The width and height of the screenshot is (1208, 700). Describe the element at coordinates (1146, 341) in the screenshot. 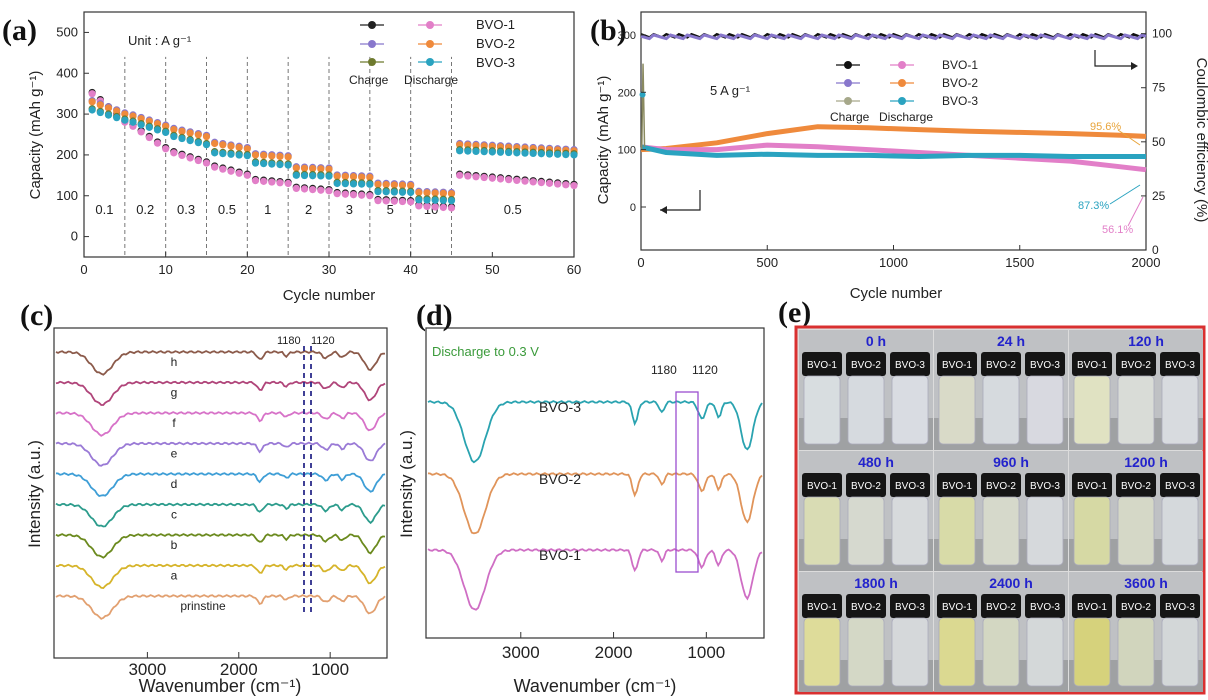

I see `photo-time-label: 120 h` at that location.